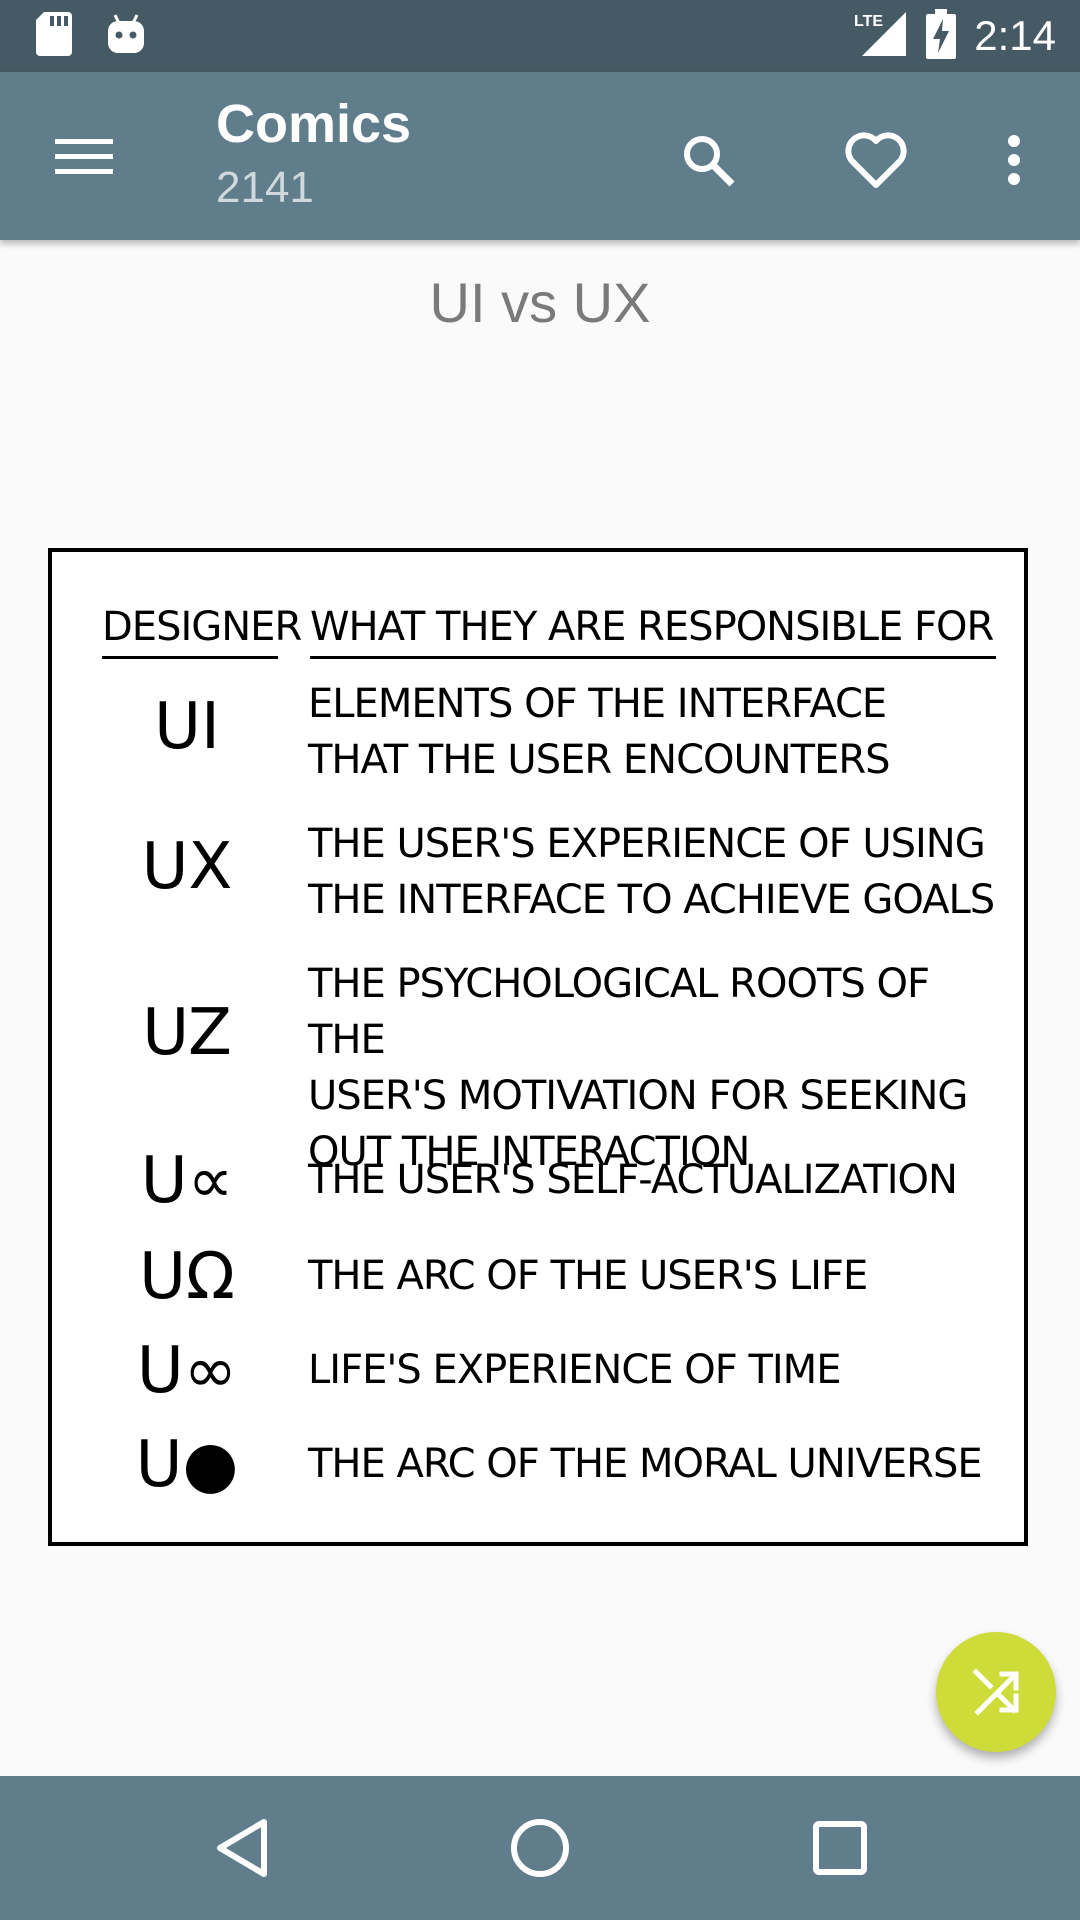  I want to click on home-button, so click(540, 1848).